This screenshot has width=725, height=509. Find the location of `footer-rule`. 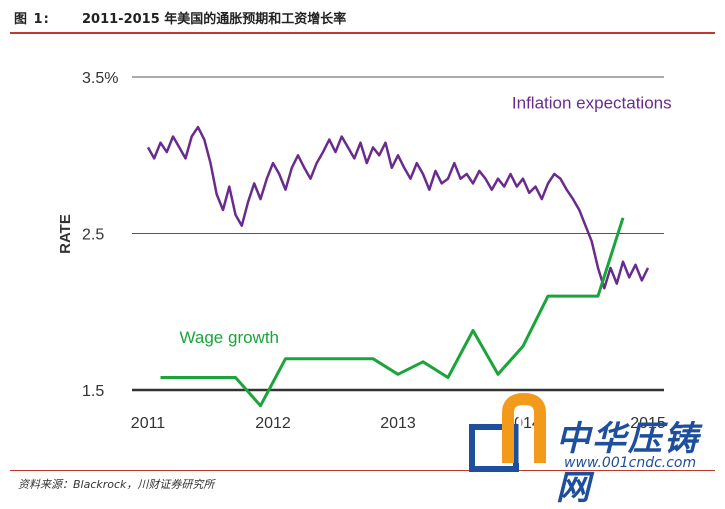

footer-rule is located at coordinates (362, 470).